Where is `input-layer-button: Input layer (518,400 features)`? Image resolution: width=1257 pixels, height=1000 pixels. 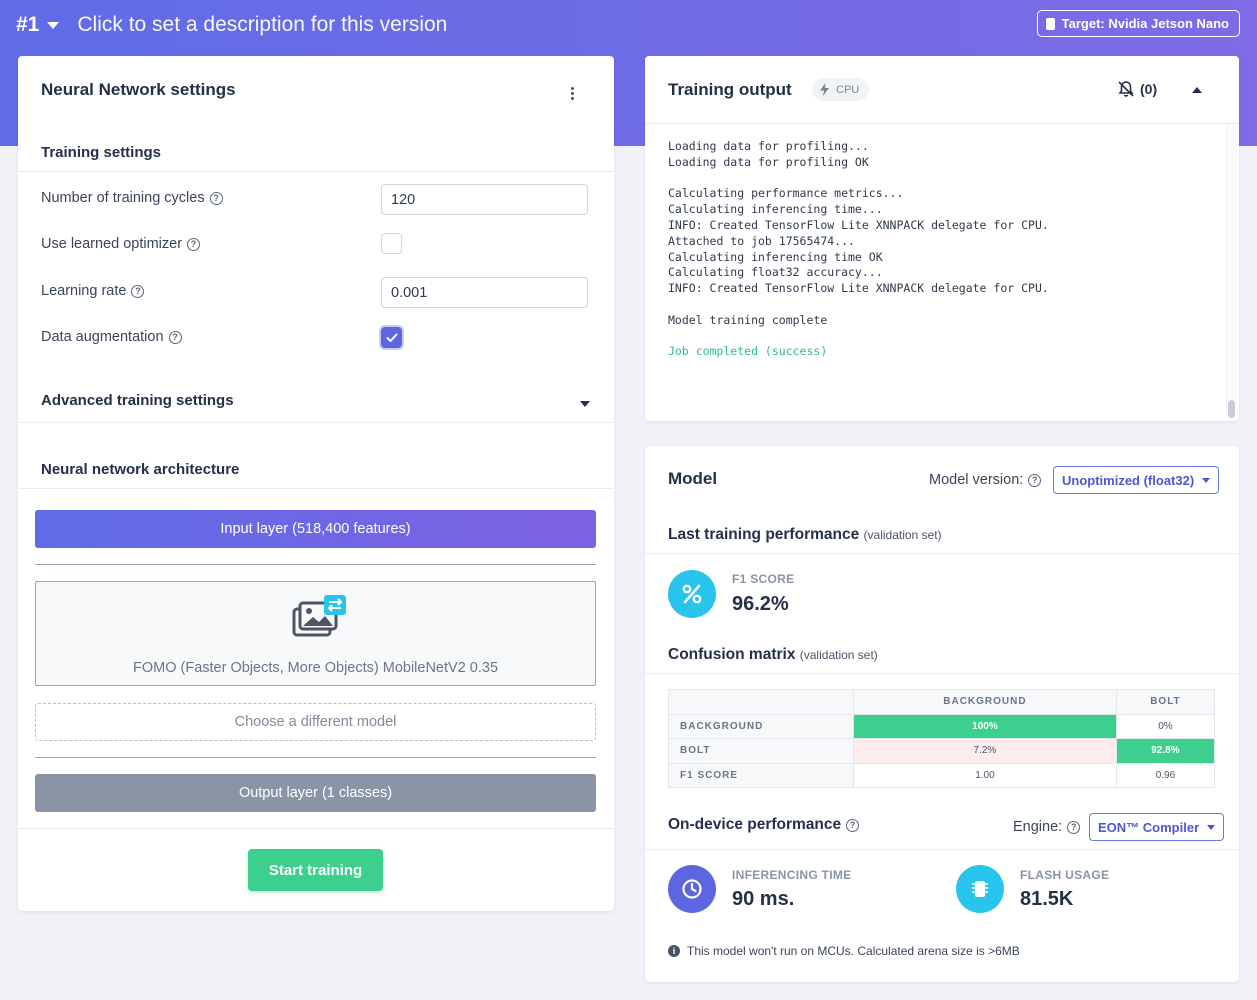
input-layer-button: Input layer (518,400 features) is located at coordinates (315, 529).